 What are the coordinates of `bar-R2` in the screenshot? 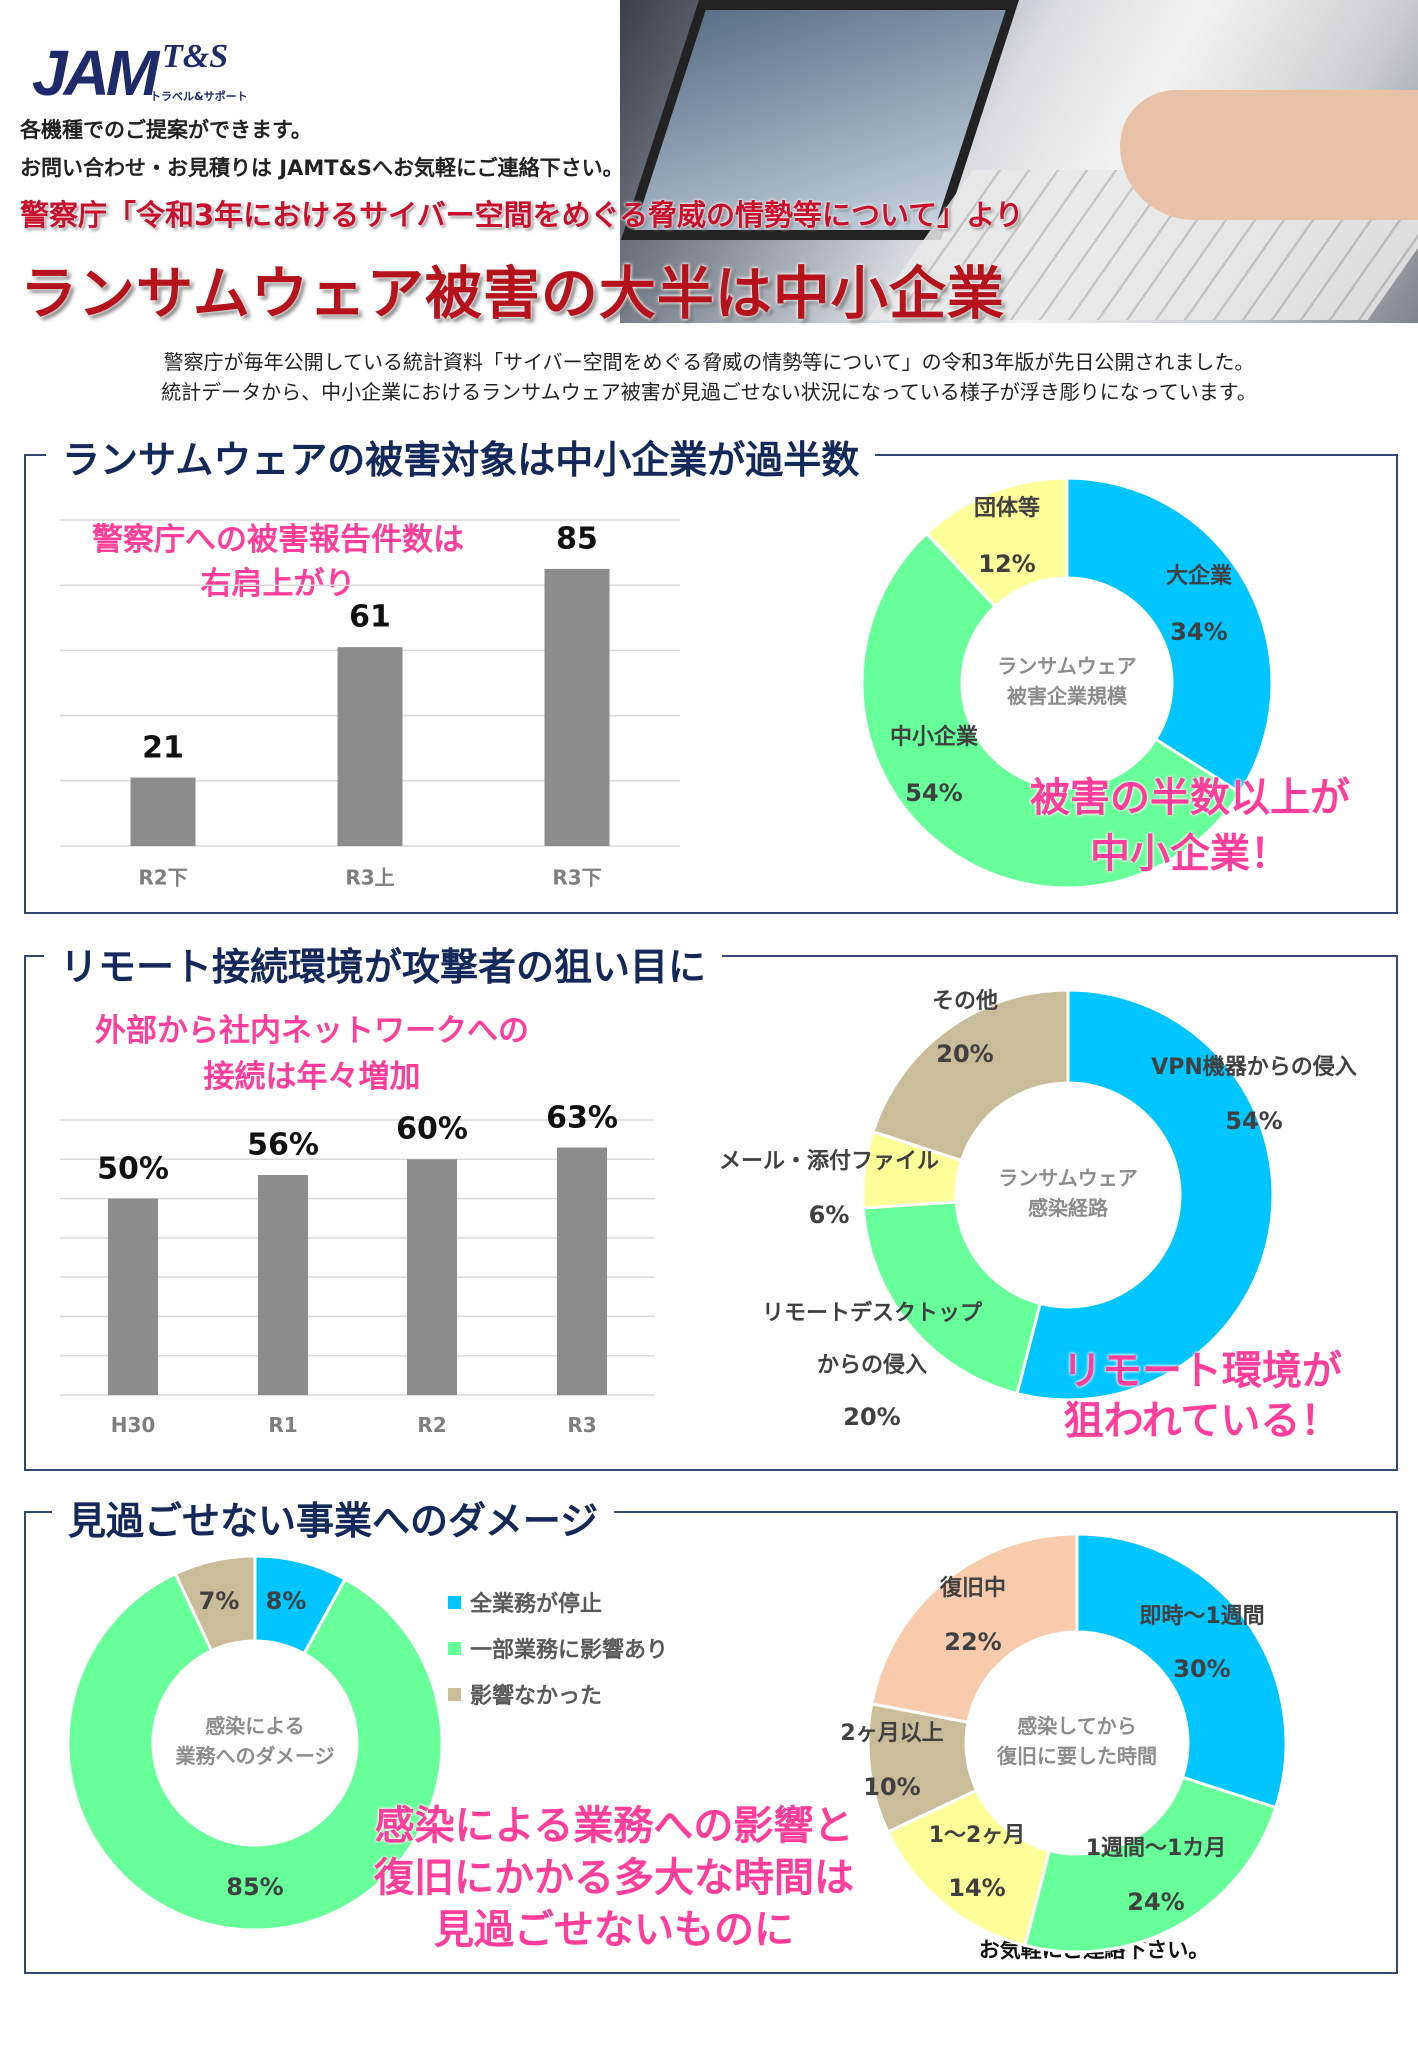 It's located at (432, 1277).